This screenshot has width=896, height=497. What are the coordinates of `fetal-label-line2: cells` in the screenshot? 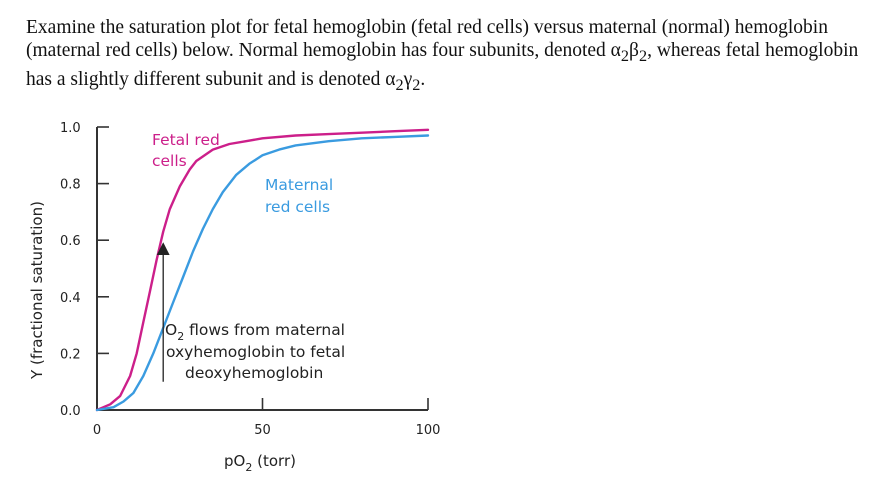 It's located at (169, 161).